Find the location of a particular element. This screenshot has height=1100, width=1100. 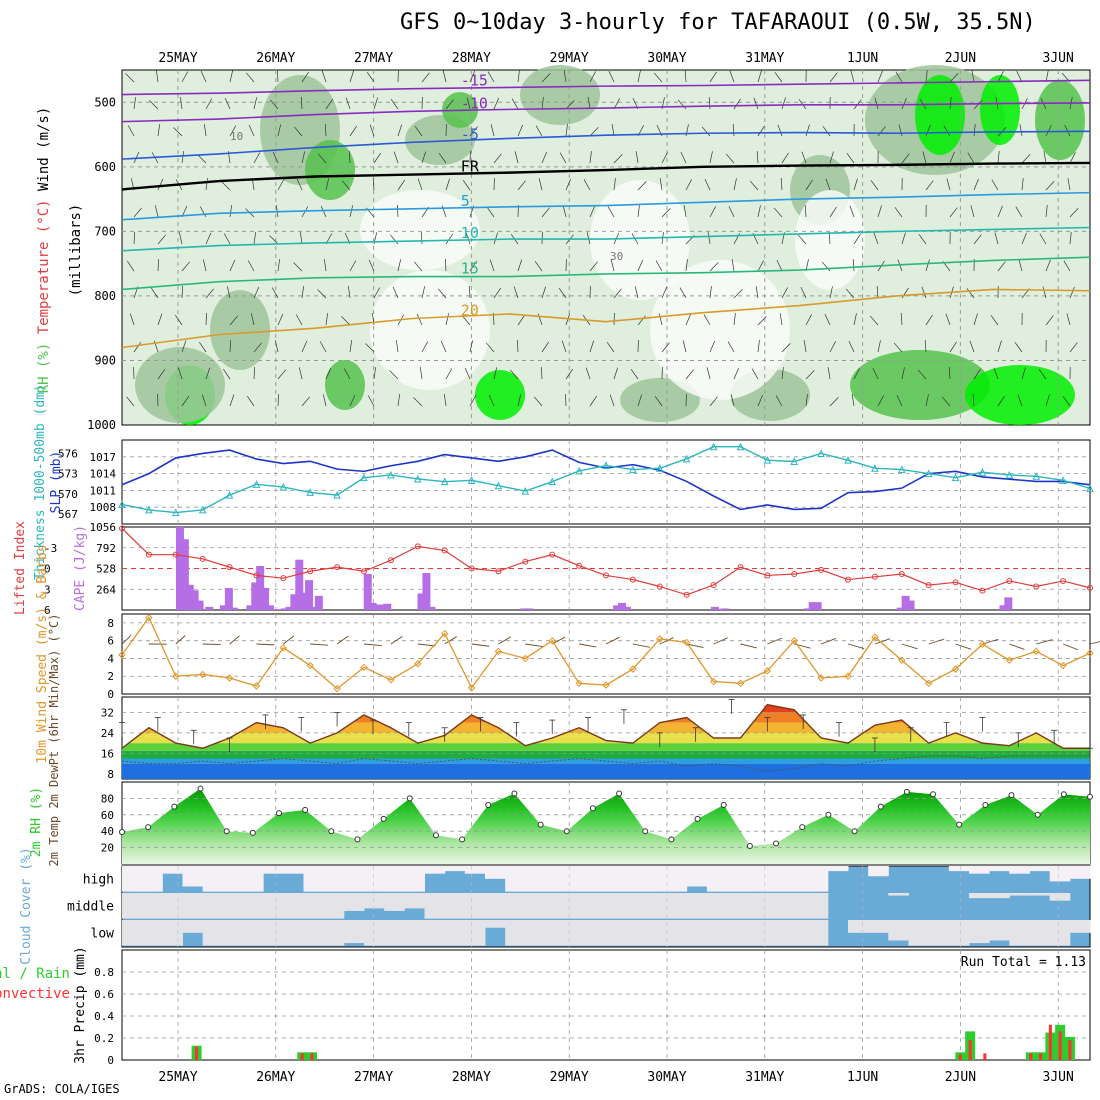

rh-contour-blob is located at coordinates (1020, 395).